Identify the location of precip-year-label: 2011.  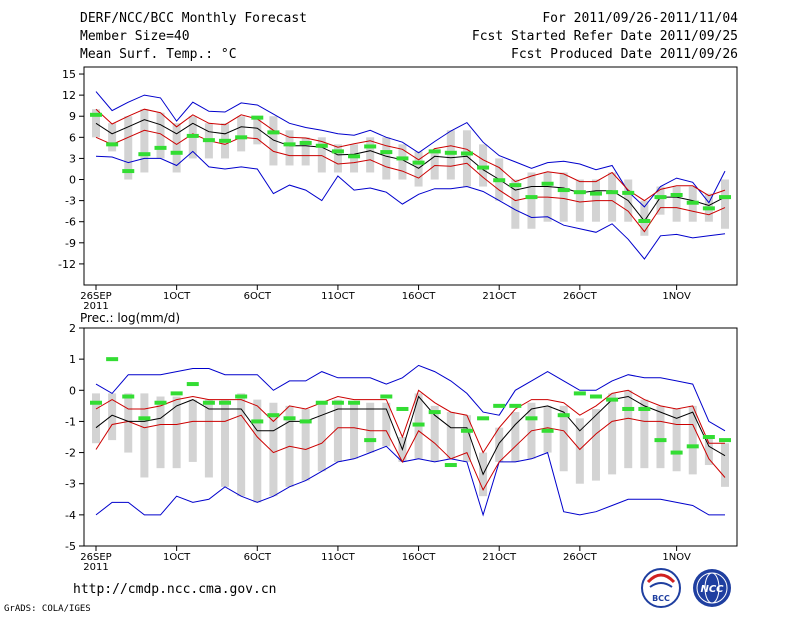
(95, 567).